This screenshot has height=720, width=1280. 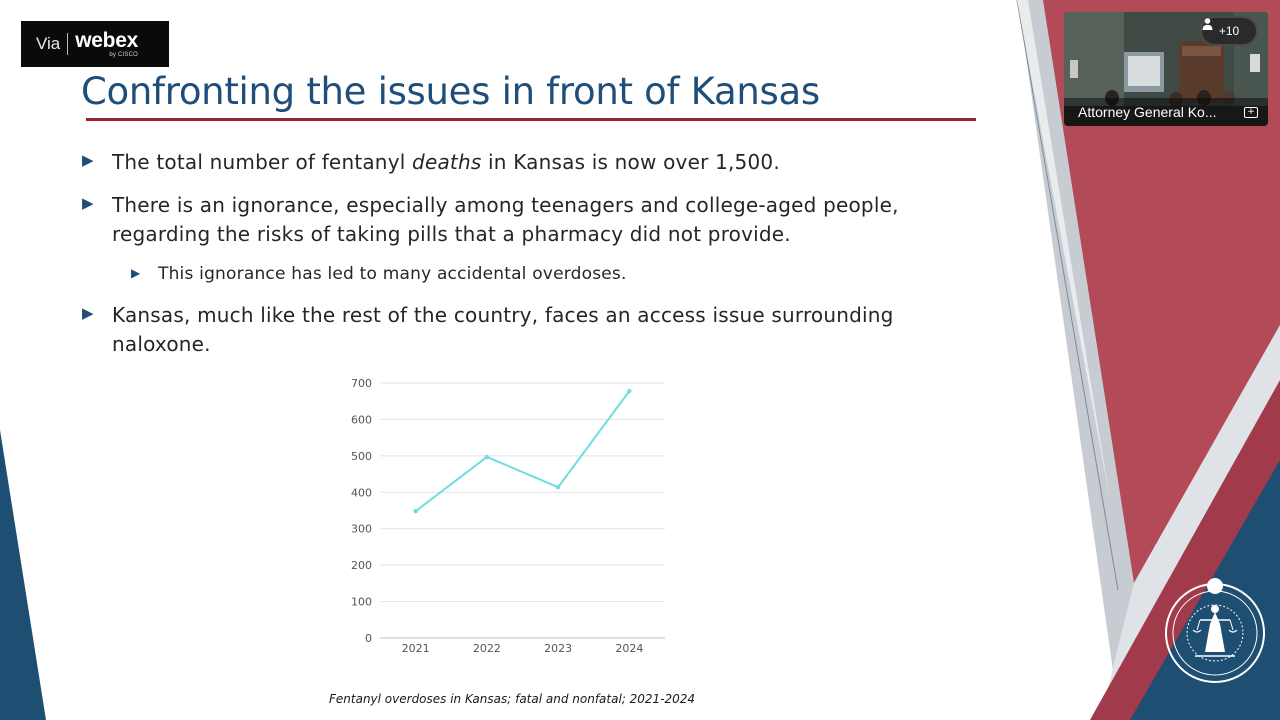 I want to click on y-tick-label: 500, so click(x=361, y=456).